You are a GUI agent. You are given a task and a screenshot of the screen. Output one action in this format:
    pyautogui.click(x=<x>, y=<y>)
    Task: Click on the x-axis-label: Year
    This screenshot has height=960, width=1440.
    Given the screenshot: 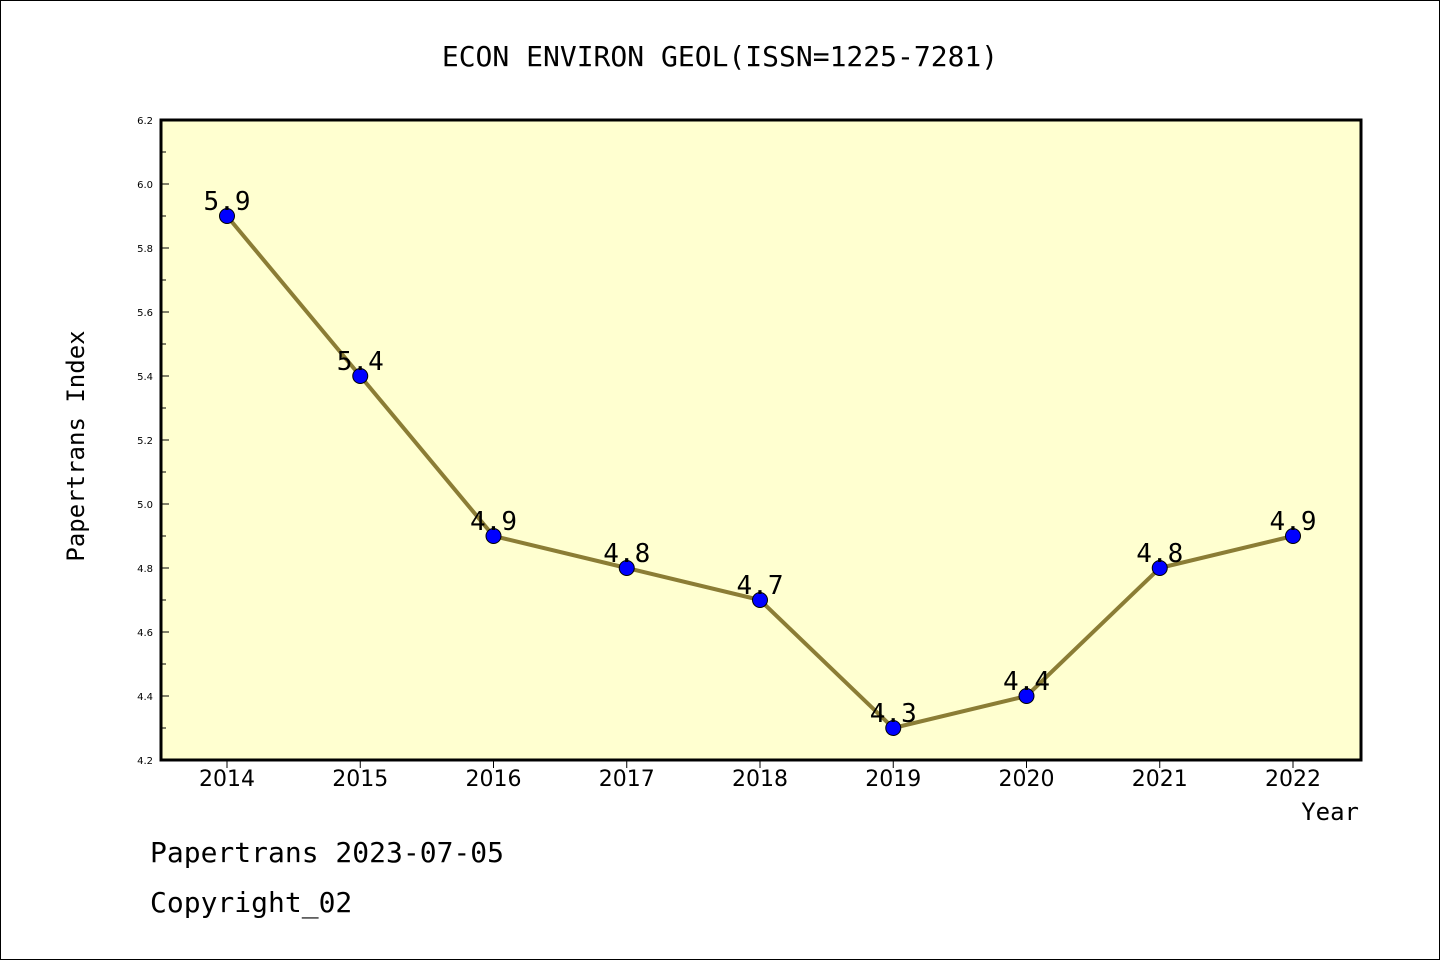 What is the action you would take?
    pyautogui.click(x=1330, y=812)
    